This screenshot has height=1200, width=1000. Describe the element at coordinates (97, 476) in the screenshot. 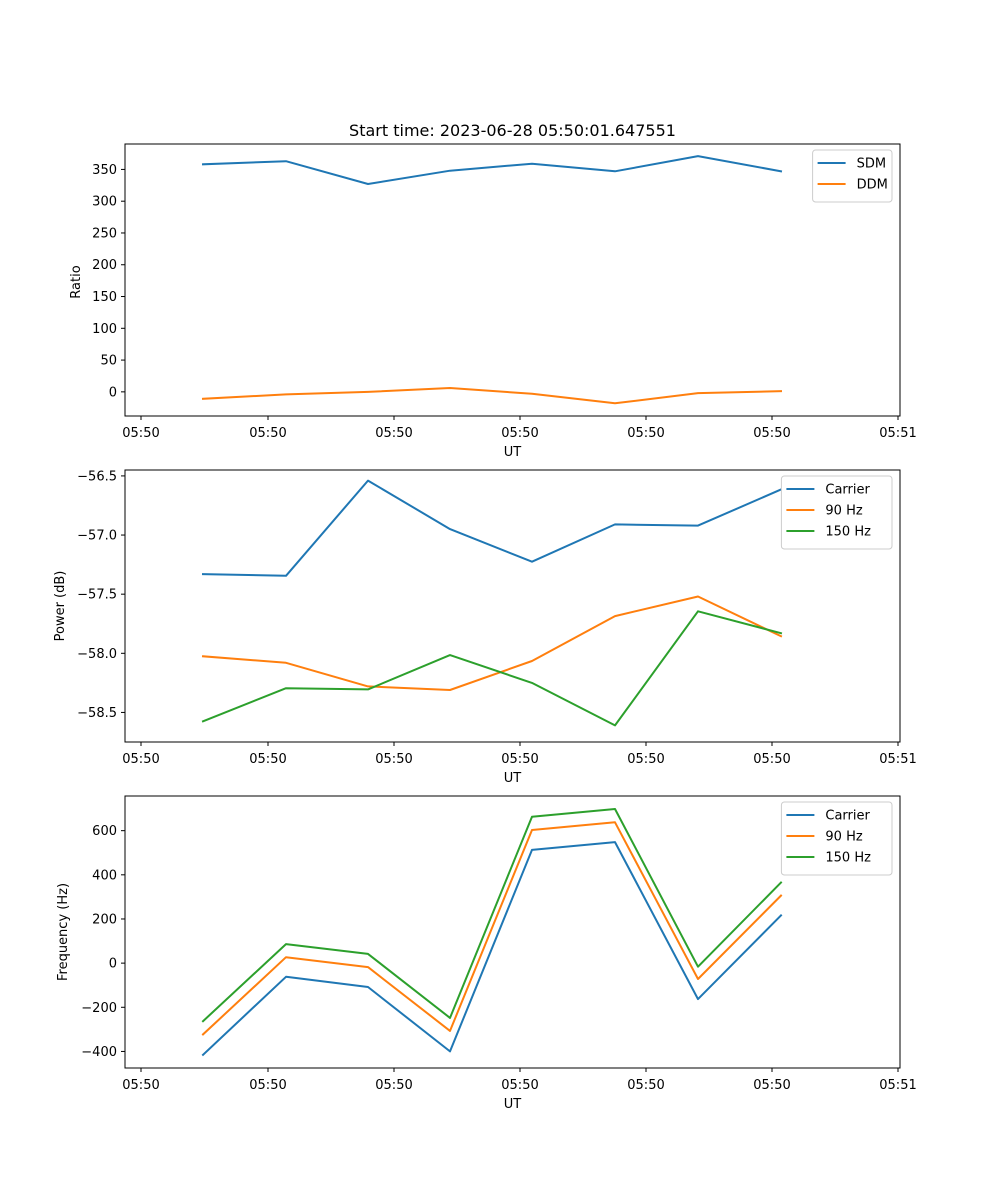

I see `y-tick-label-power: −56.5` at that location.